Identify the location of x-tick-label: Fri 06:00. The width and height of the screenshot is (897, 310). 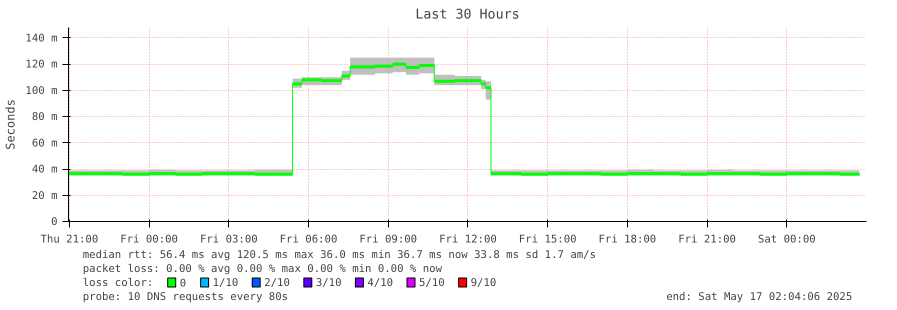
(309, 239).